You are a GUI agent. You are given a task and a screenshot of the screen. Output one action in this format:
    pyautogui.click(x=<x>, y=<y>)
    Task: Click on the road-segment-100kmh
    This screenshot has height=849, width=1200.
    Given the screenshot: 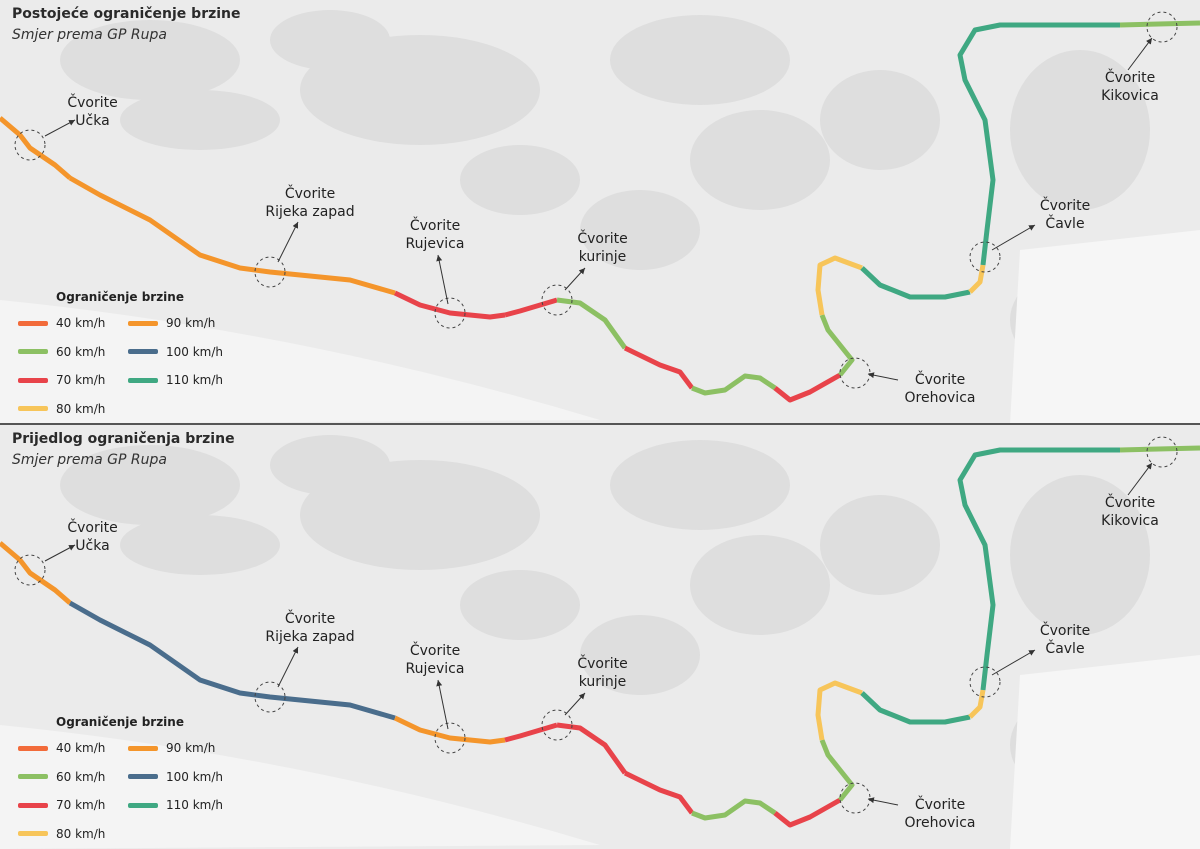 What is the action you would take?
    pyautogui.click(x=232, y=660)
    